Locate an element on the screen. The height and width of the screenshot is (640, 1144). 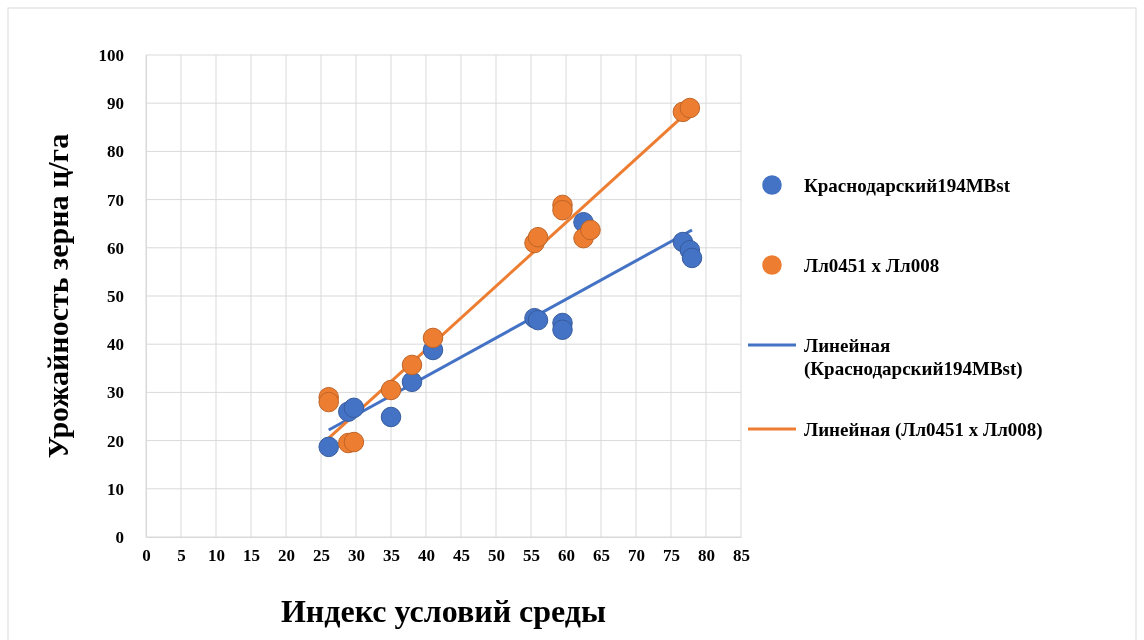
y-tick-label: 100 is located at coordinates (111, 55).